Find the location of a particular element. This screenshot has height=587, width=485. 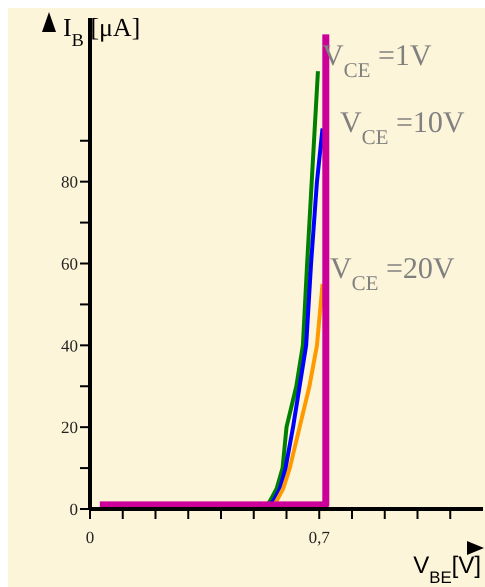

x-tick-label: 0,7 is located at coordinates (319, 538).